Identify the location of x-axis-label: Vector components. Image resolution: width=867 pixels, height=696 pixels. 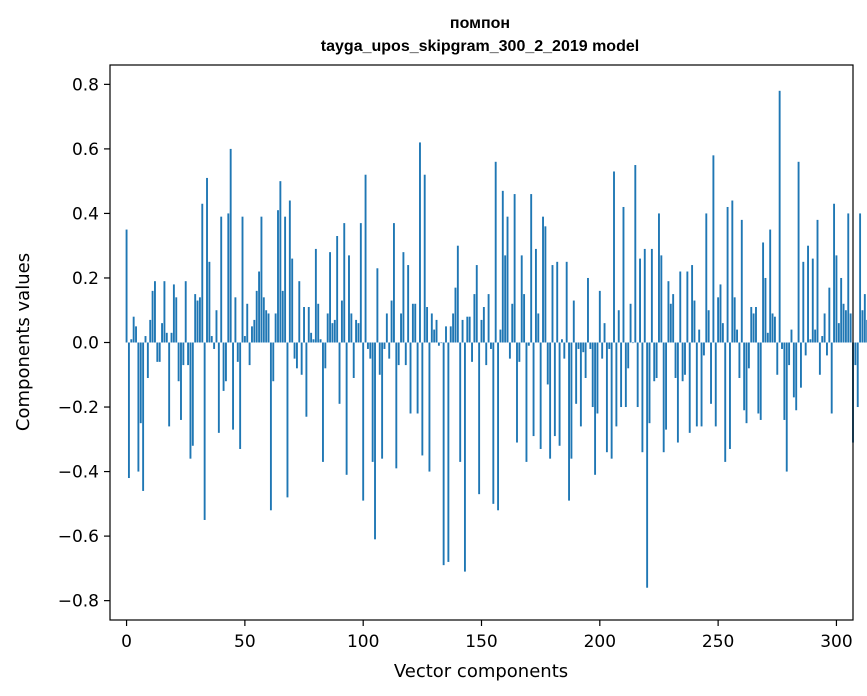
(481, 671).